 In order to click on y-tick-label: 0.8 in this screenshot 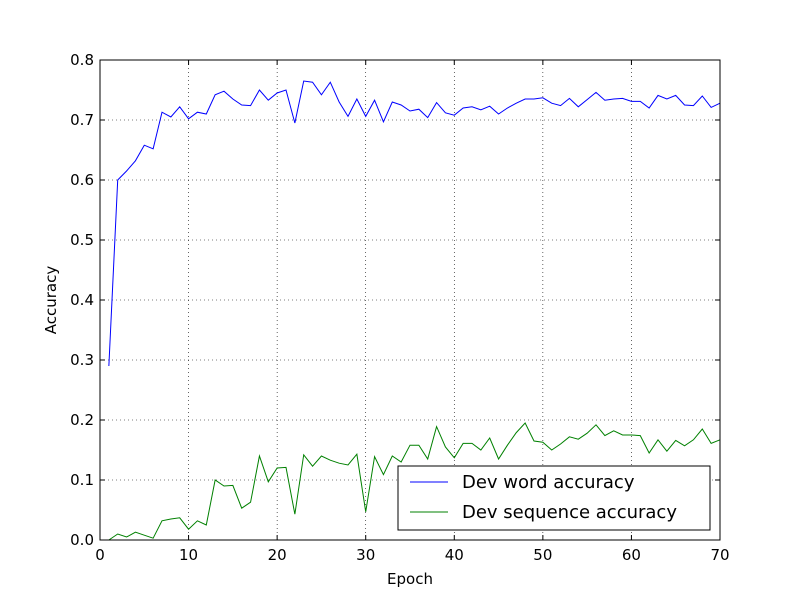, I will do `click(82, 60)`.